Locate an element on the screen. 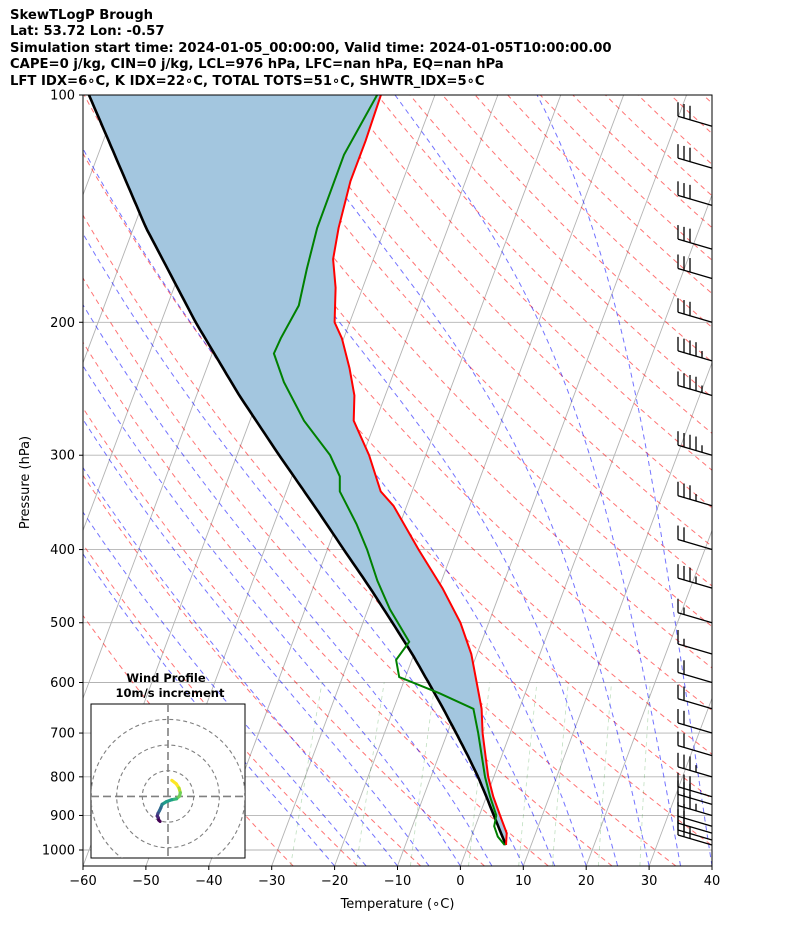  x-tick-label: 20 is located at coordinates (586, 881).